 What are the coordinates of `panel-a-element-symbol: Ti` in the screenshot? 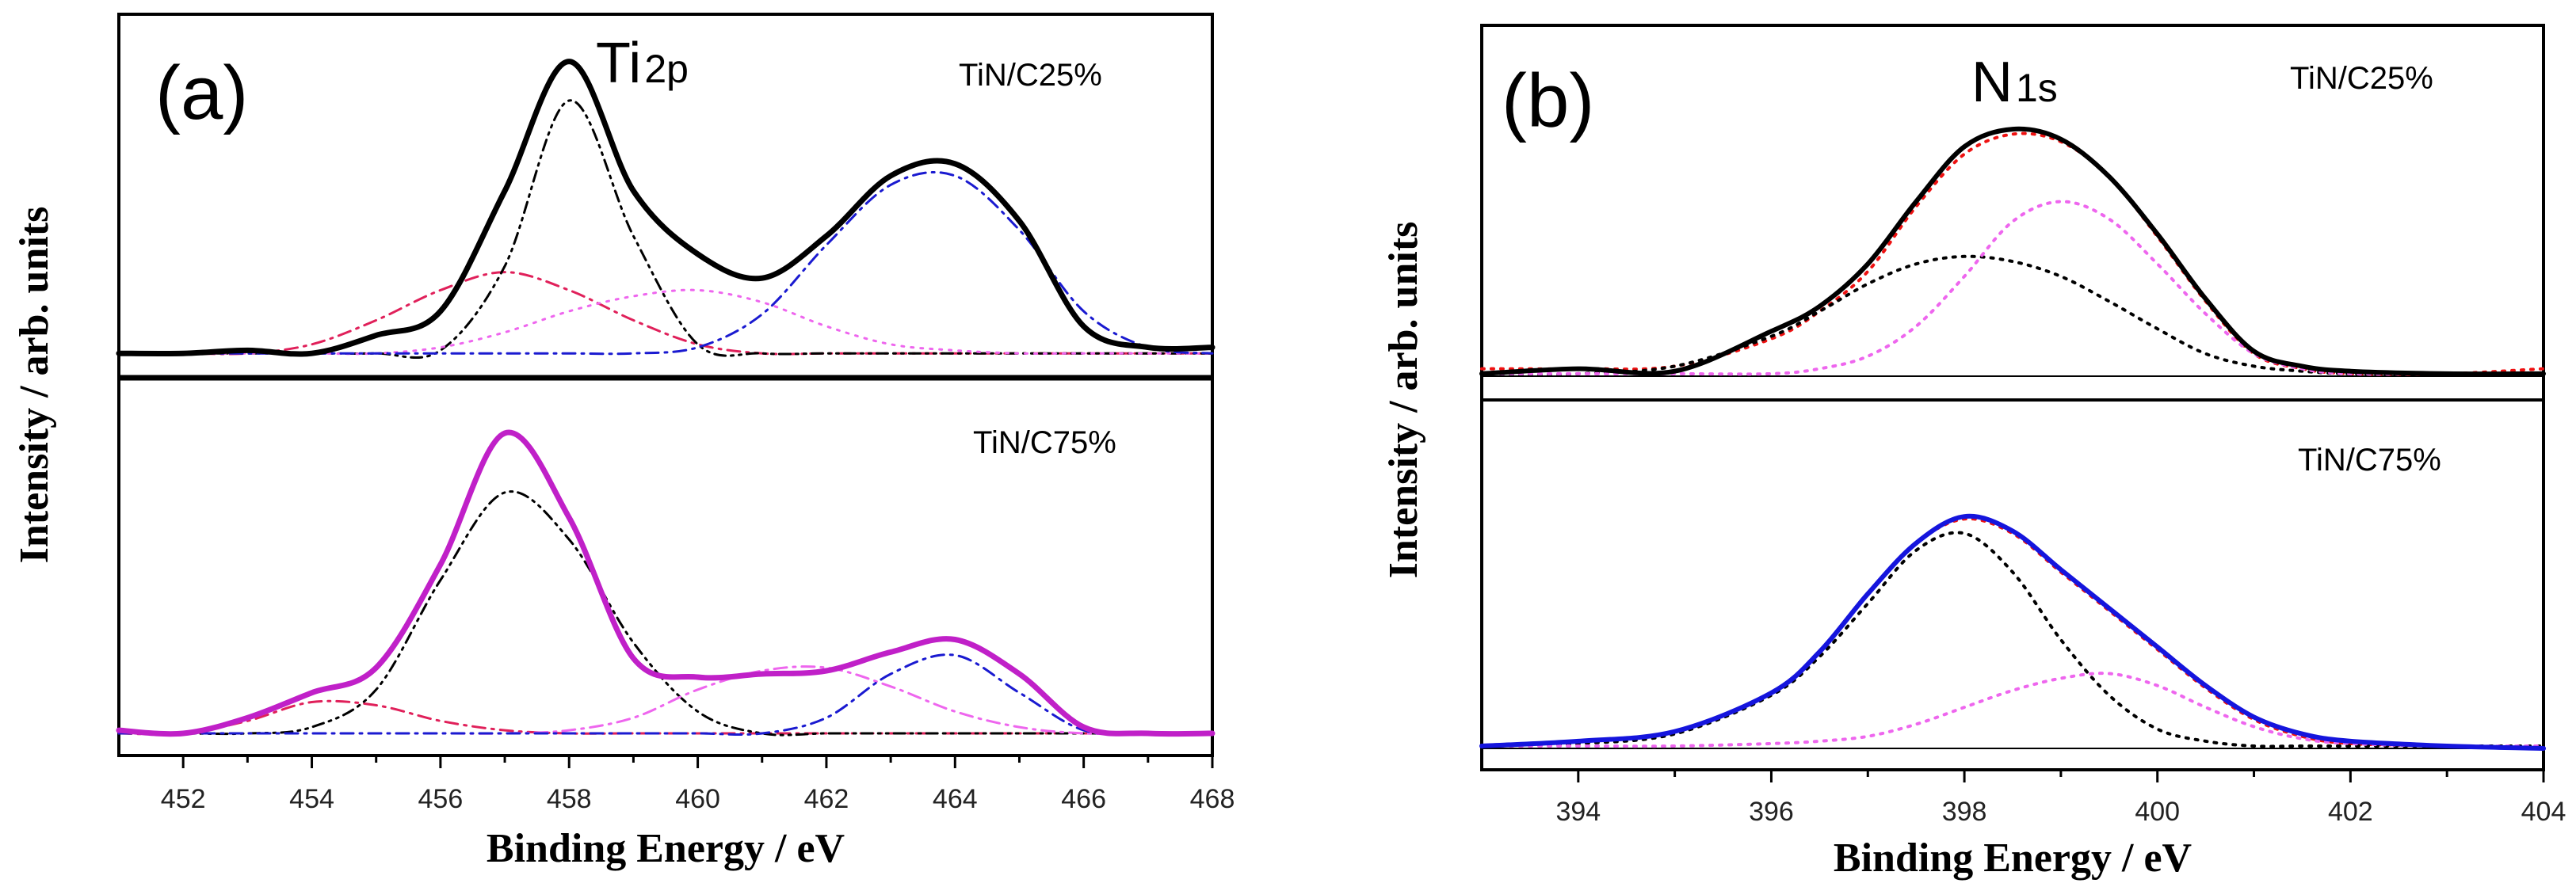 It's located at (618, 63).